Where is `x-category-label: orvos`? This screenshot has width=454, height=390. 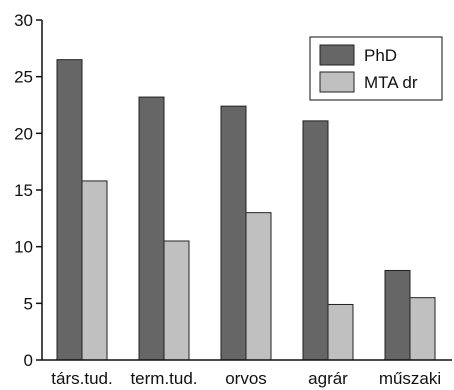 x-category-label: orvos is located at coordinates (246, 378).